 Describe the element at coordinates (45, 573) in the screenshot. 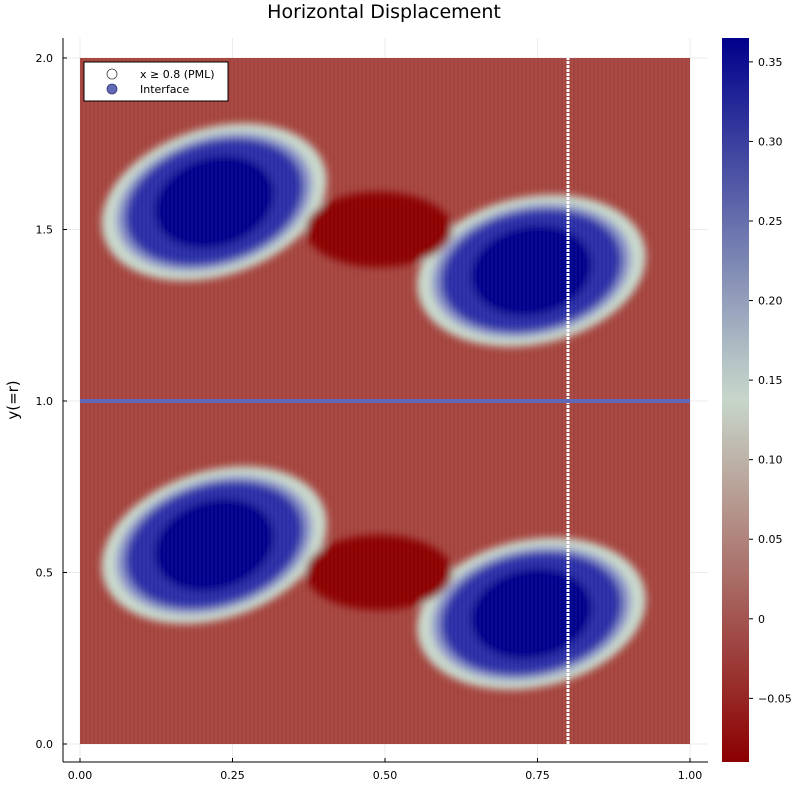

I see `y-tick-label: 0.5` at that location.